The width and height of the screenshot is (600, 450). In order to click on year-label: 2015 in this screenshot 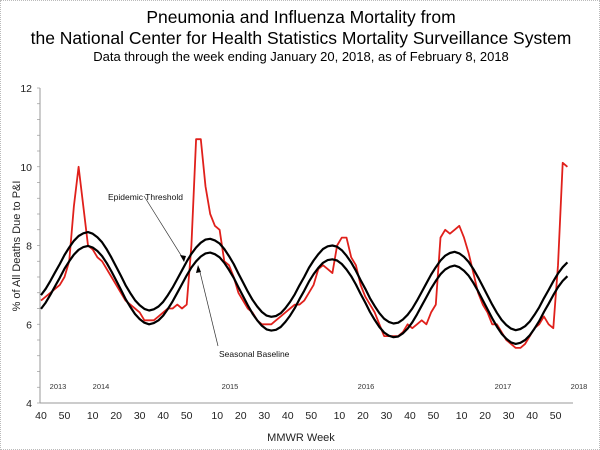, I will do `click(230, 386)`.